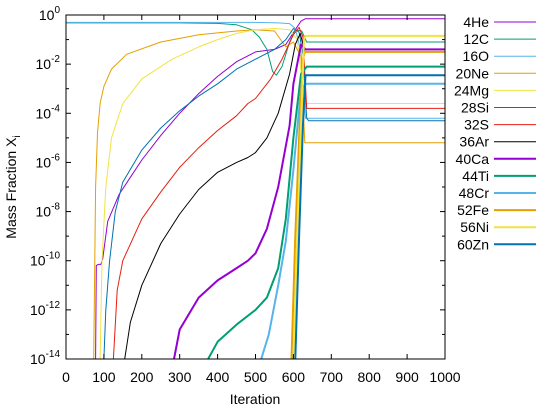 The width and height of the screenshot is (550, 413). I want to click on legend-label-24Mg: 24Mg, so click(471, 90).